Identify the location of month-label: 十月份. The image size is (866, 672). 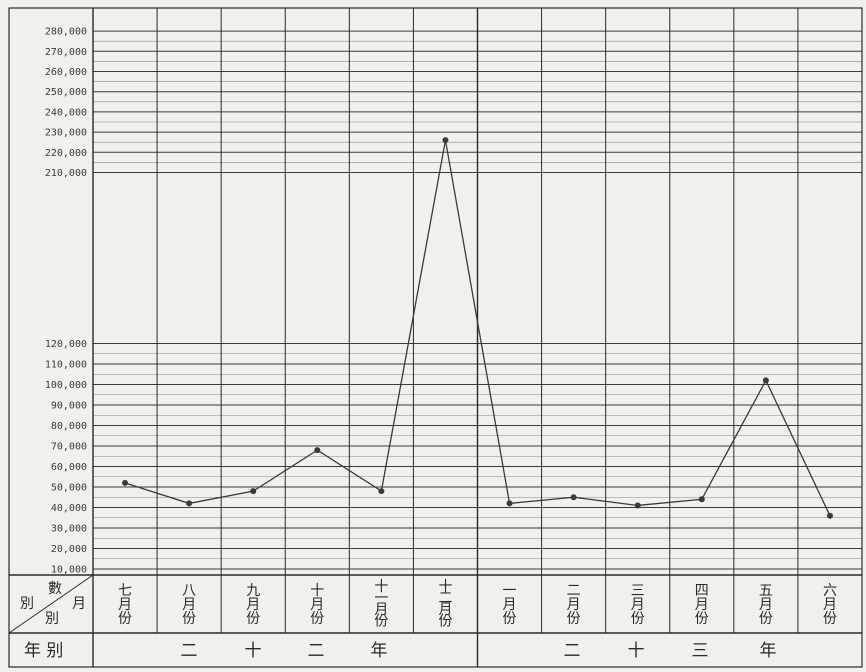
(317, 605).